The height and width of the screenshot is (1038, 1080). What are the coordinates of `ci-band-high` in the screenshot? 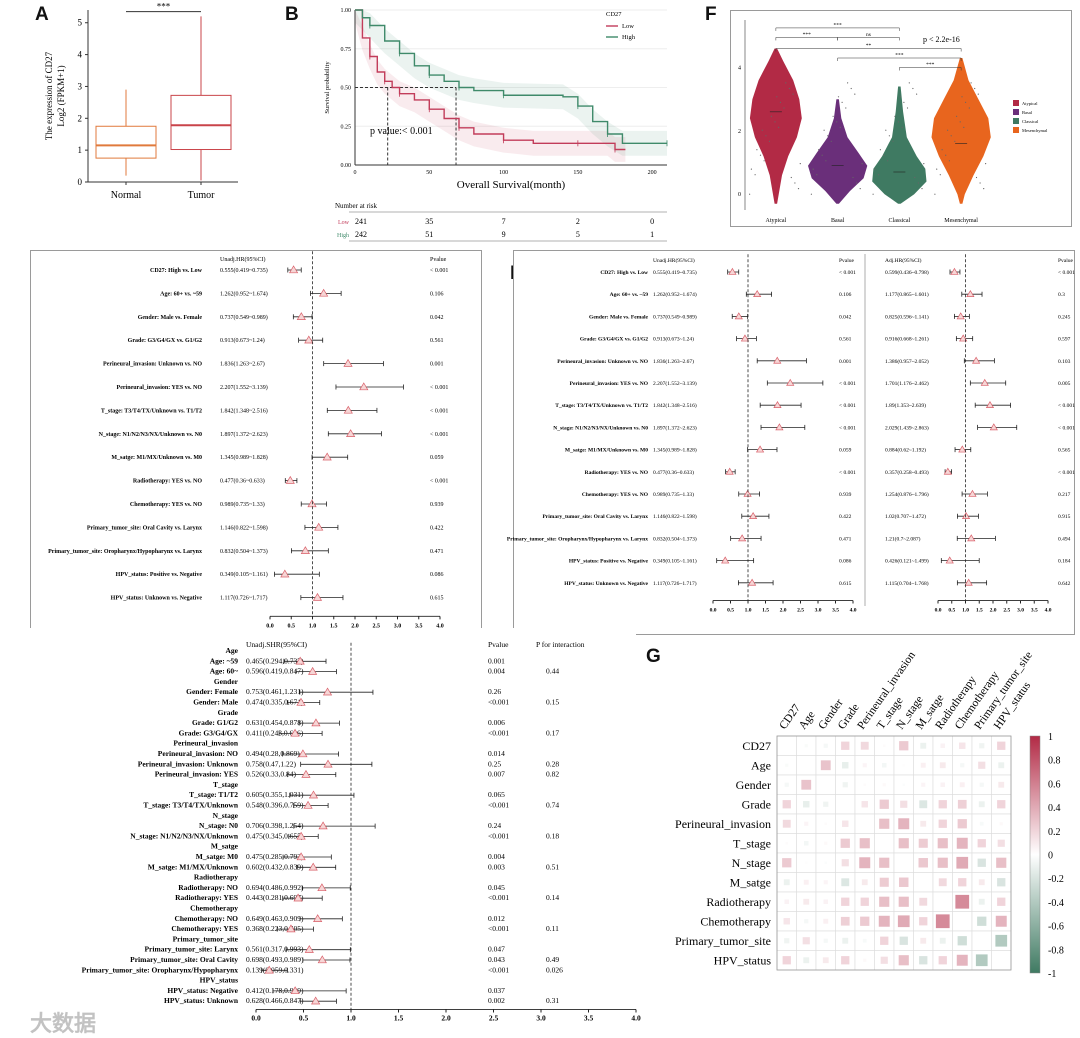 It's located at (511, 83).